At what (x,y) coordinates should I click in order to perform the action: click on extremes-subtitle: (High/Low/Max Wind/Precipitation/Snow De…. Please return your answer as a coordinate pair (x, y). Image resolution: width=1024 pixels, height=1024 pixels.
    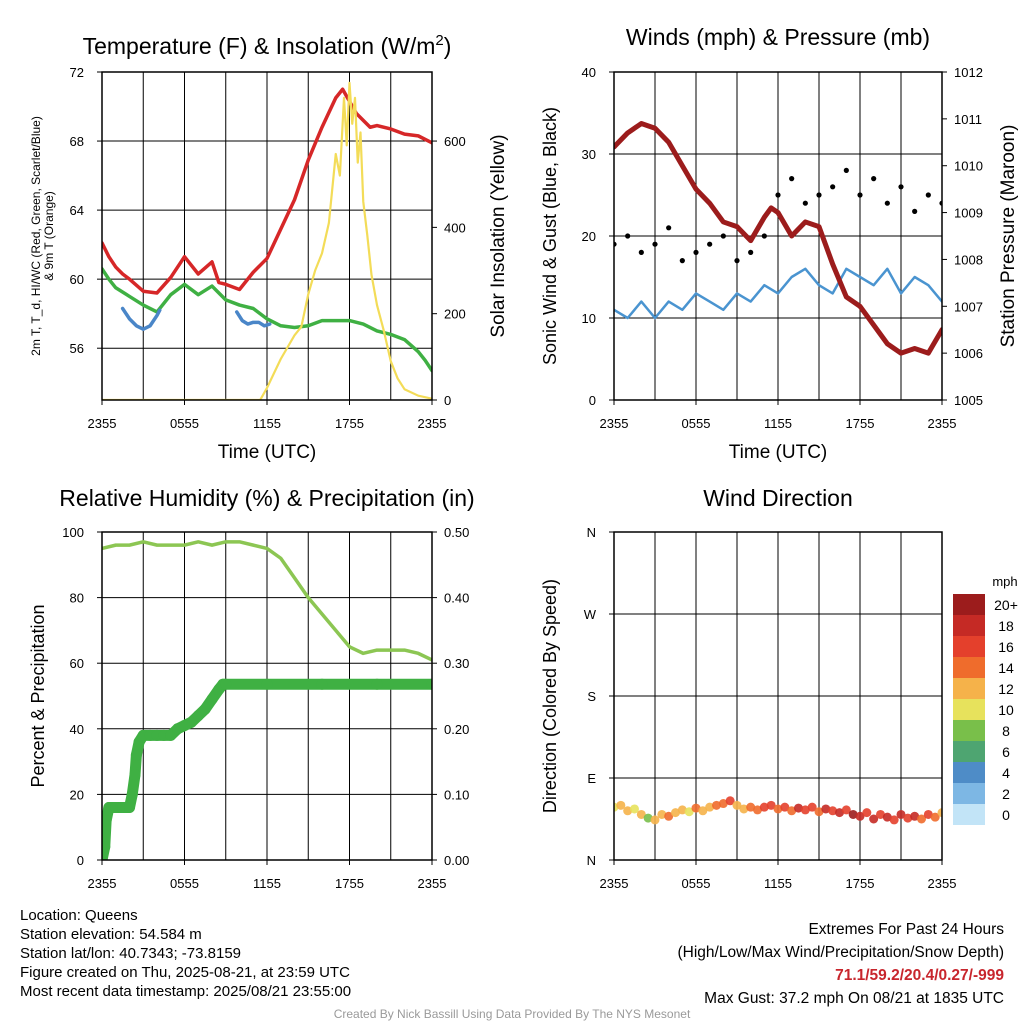
    Looking at the image, I should click on (841, 952).